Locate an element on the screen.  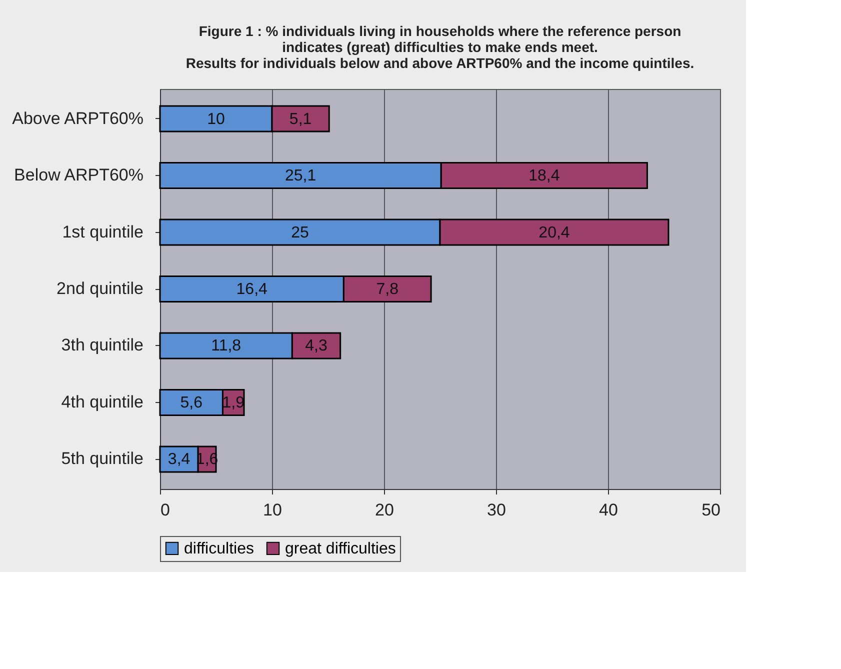
data-label: 3,4 is located at coordinates (179, 459).